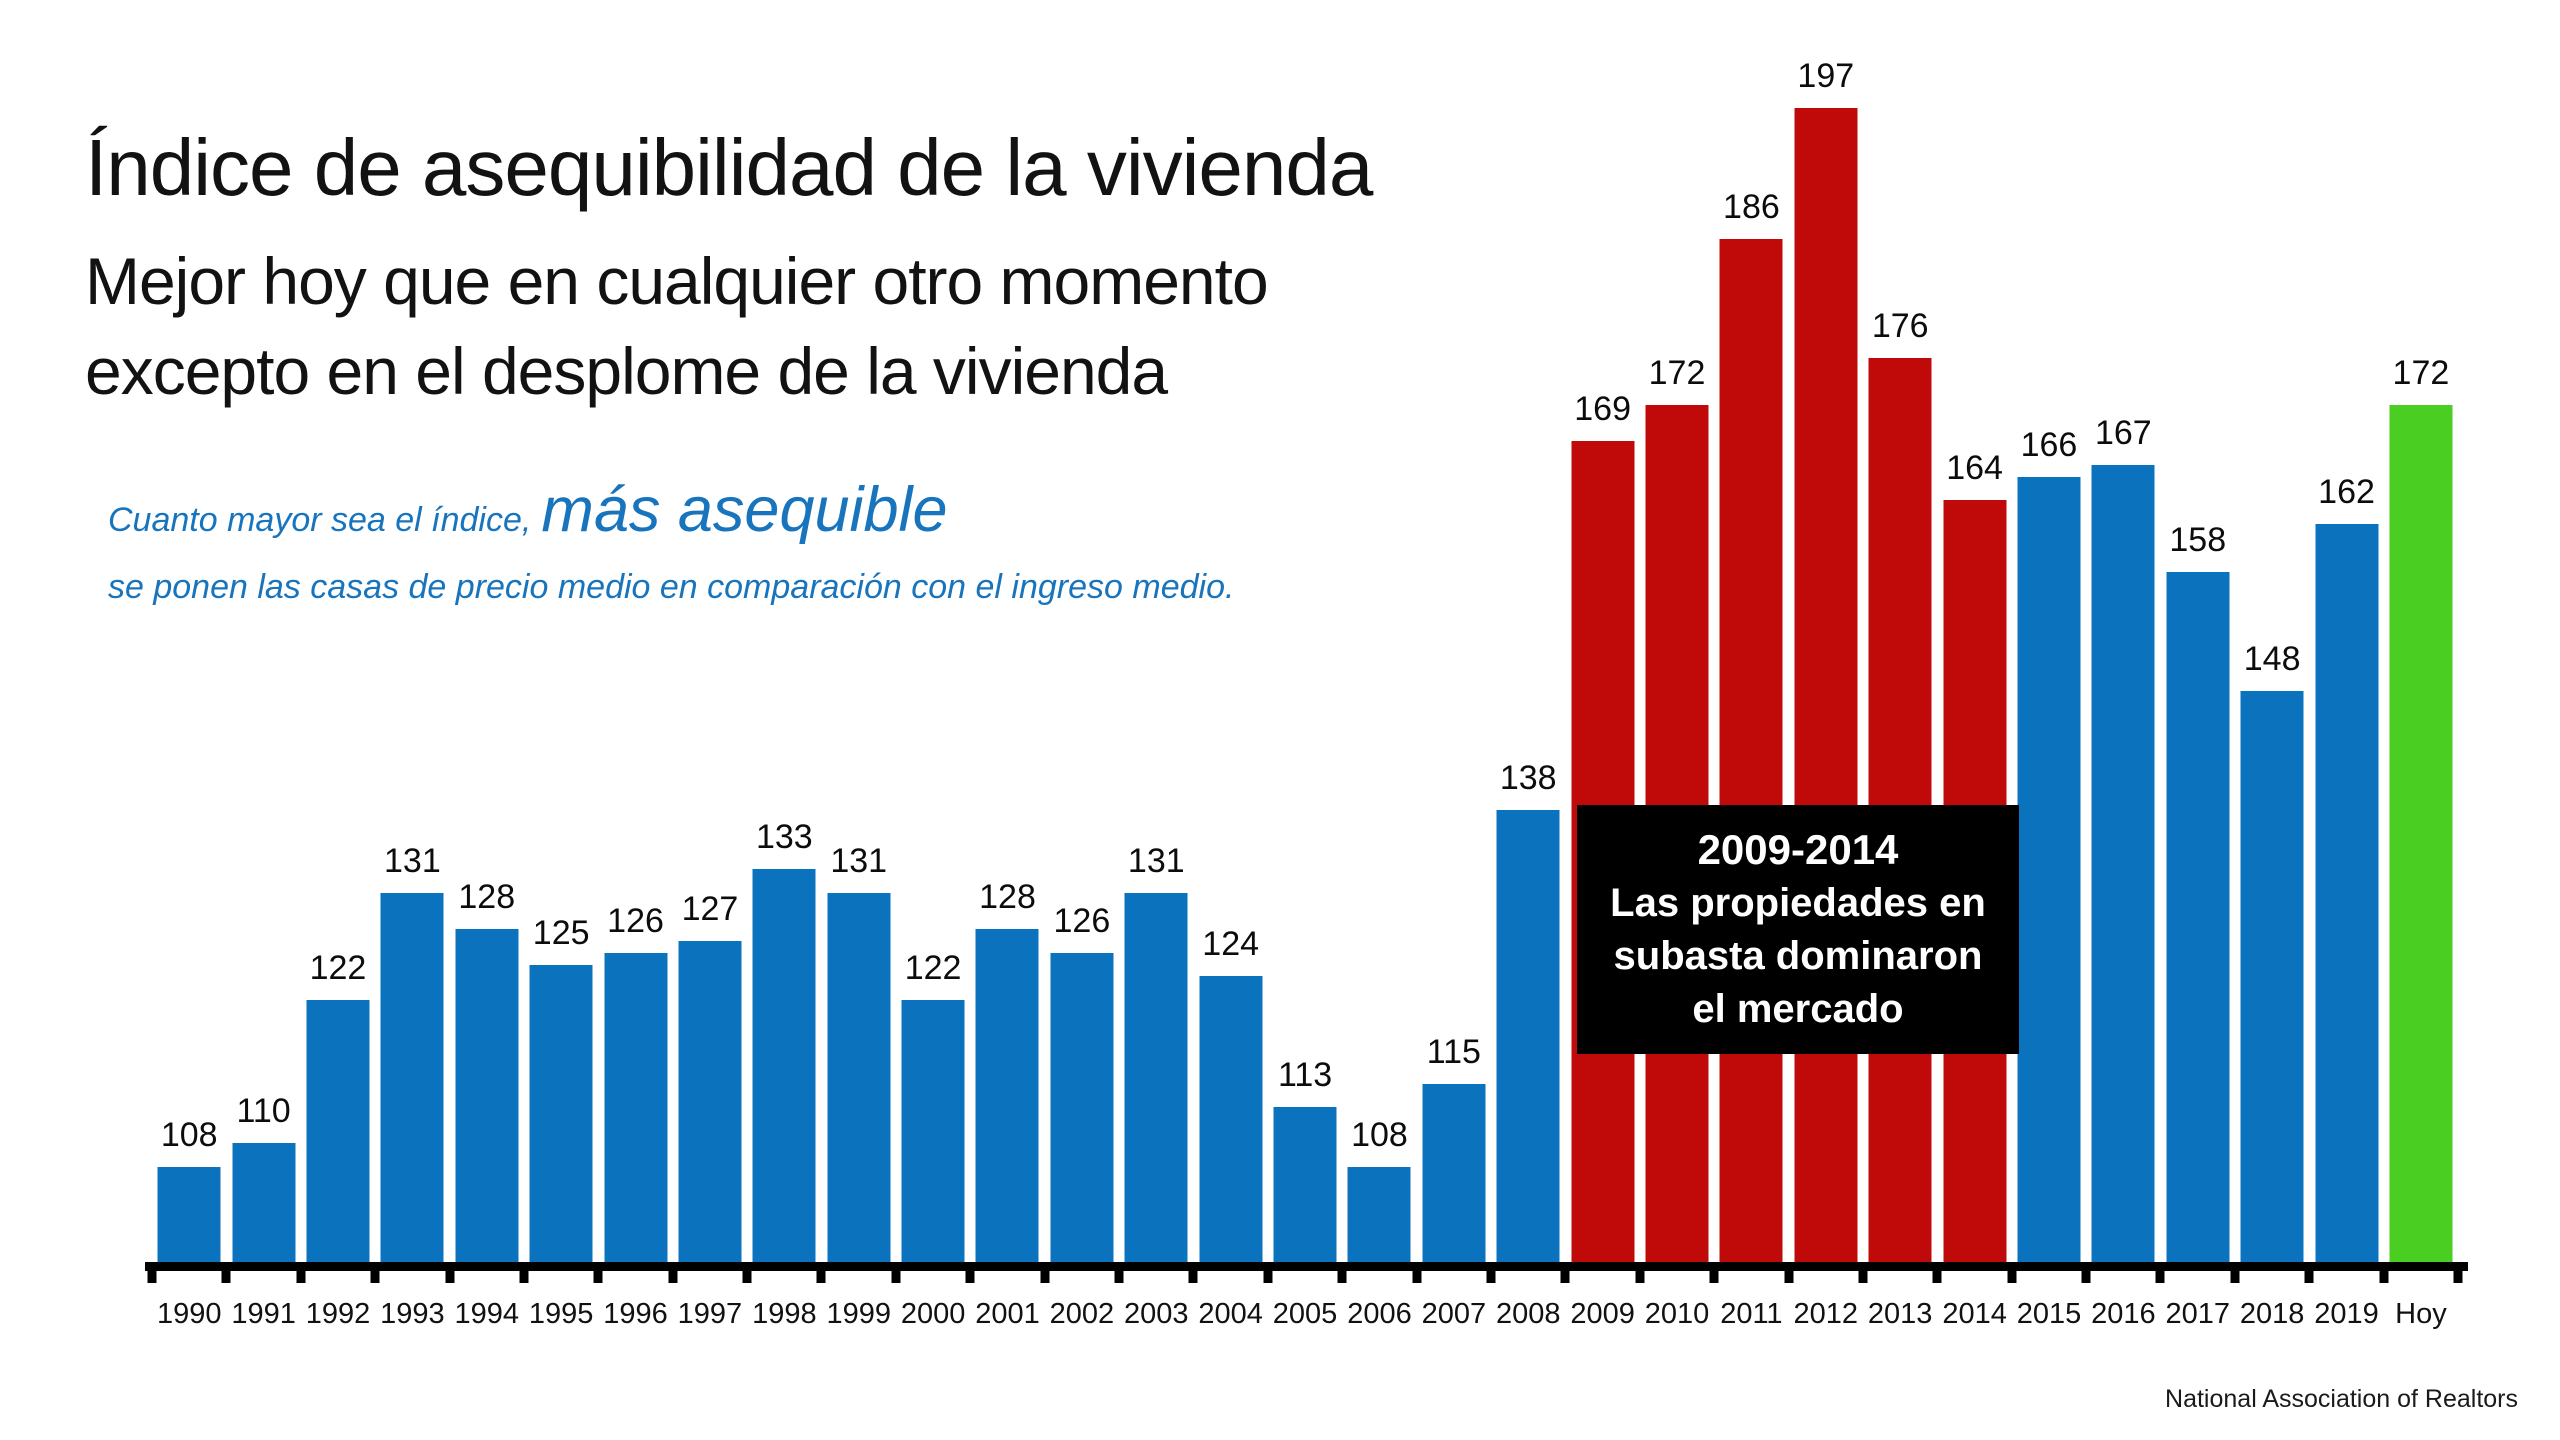 This screenshot has height=1440, width=2560. I want to click on source-attribution: National Association of Realtors, so click(2341, 1399).